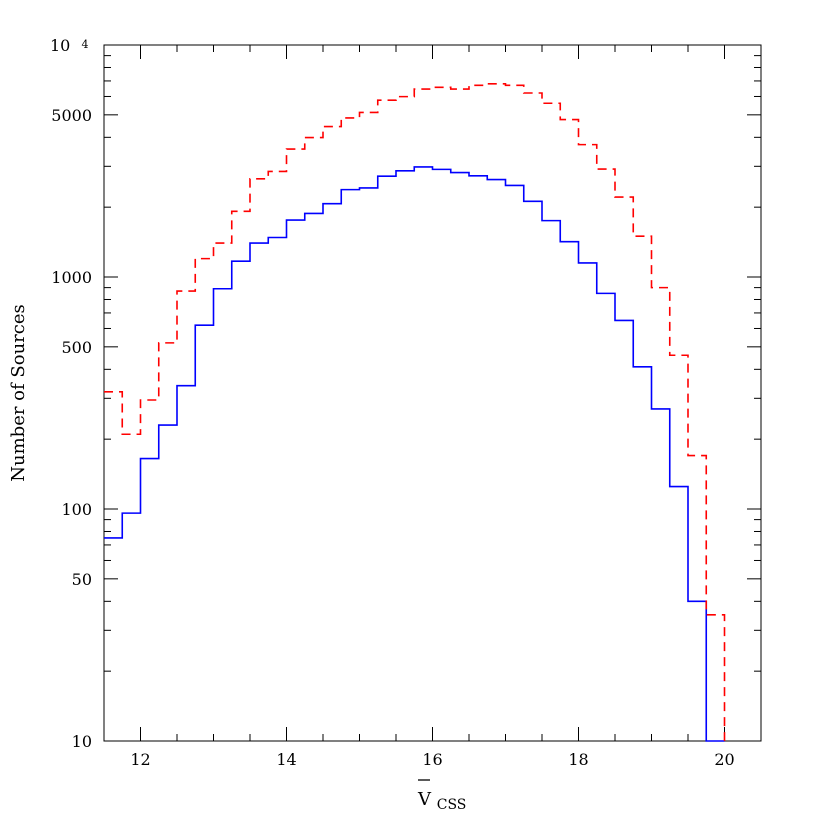 This screenshot has height=830, width=830. Describe the element at coordinates (578, 759) in the screenshot. I see `x-tick-label: 18` at that location.